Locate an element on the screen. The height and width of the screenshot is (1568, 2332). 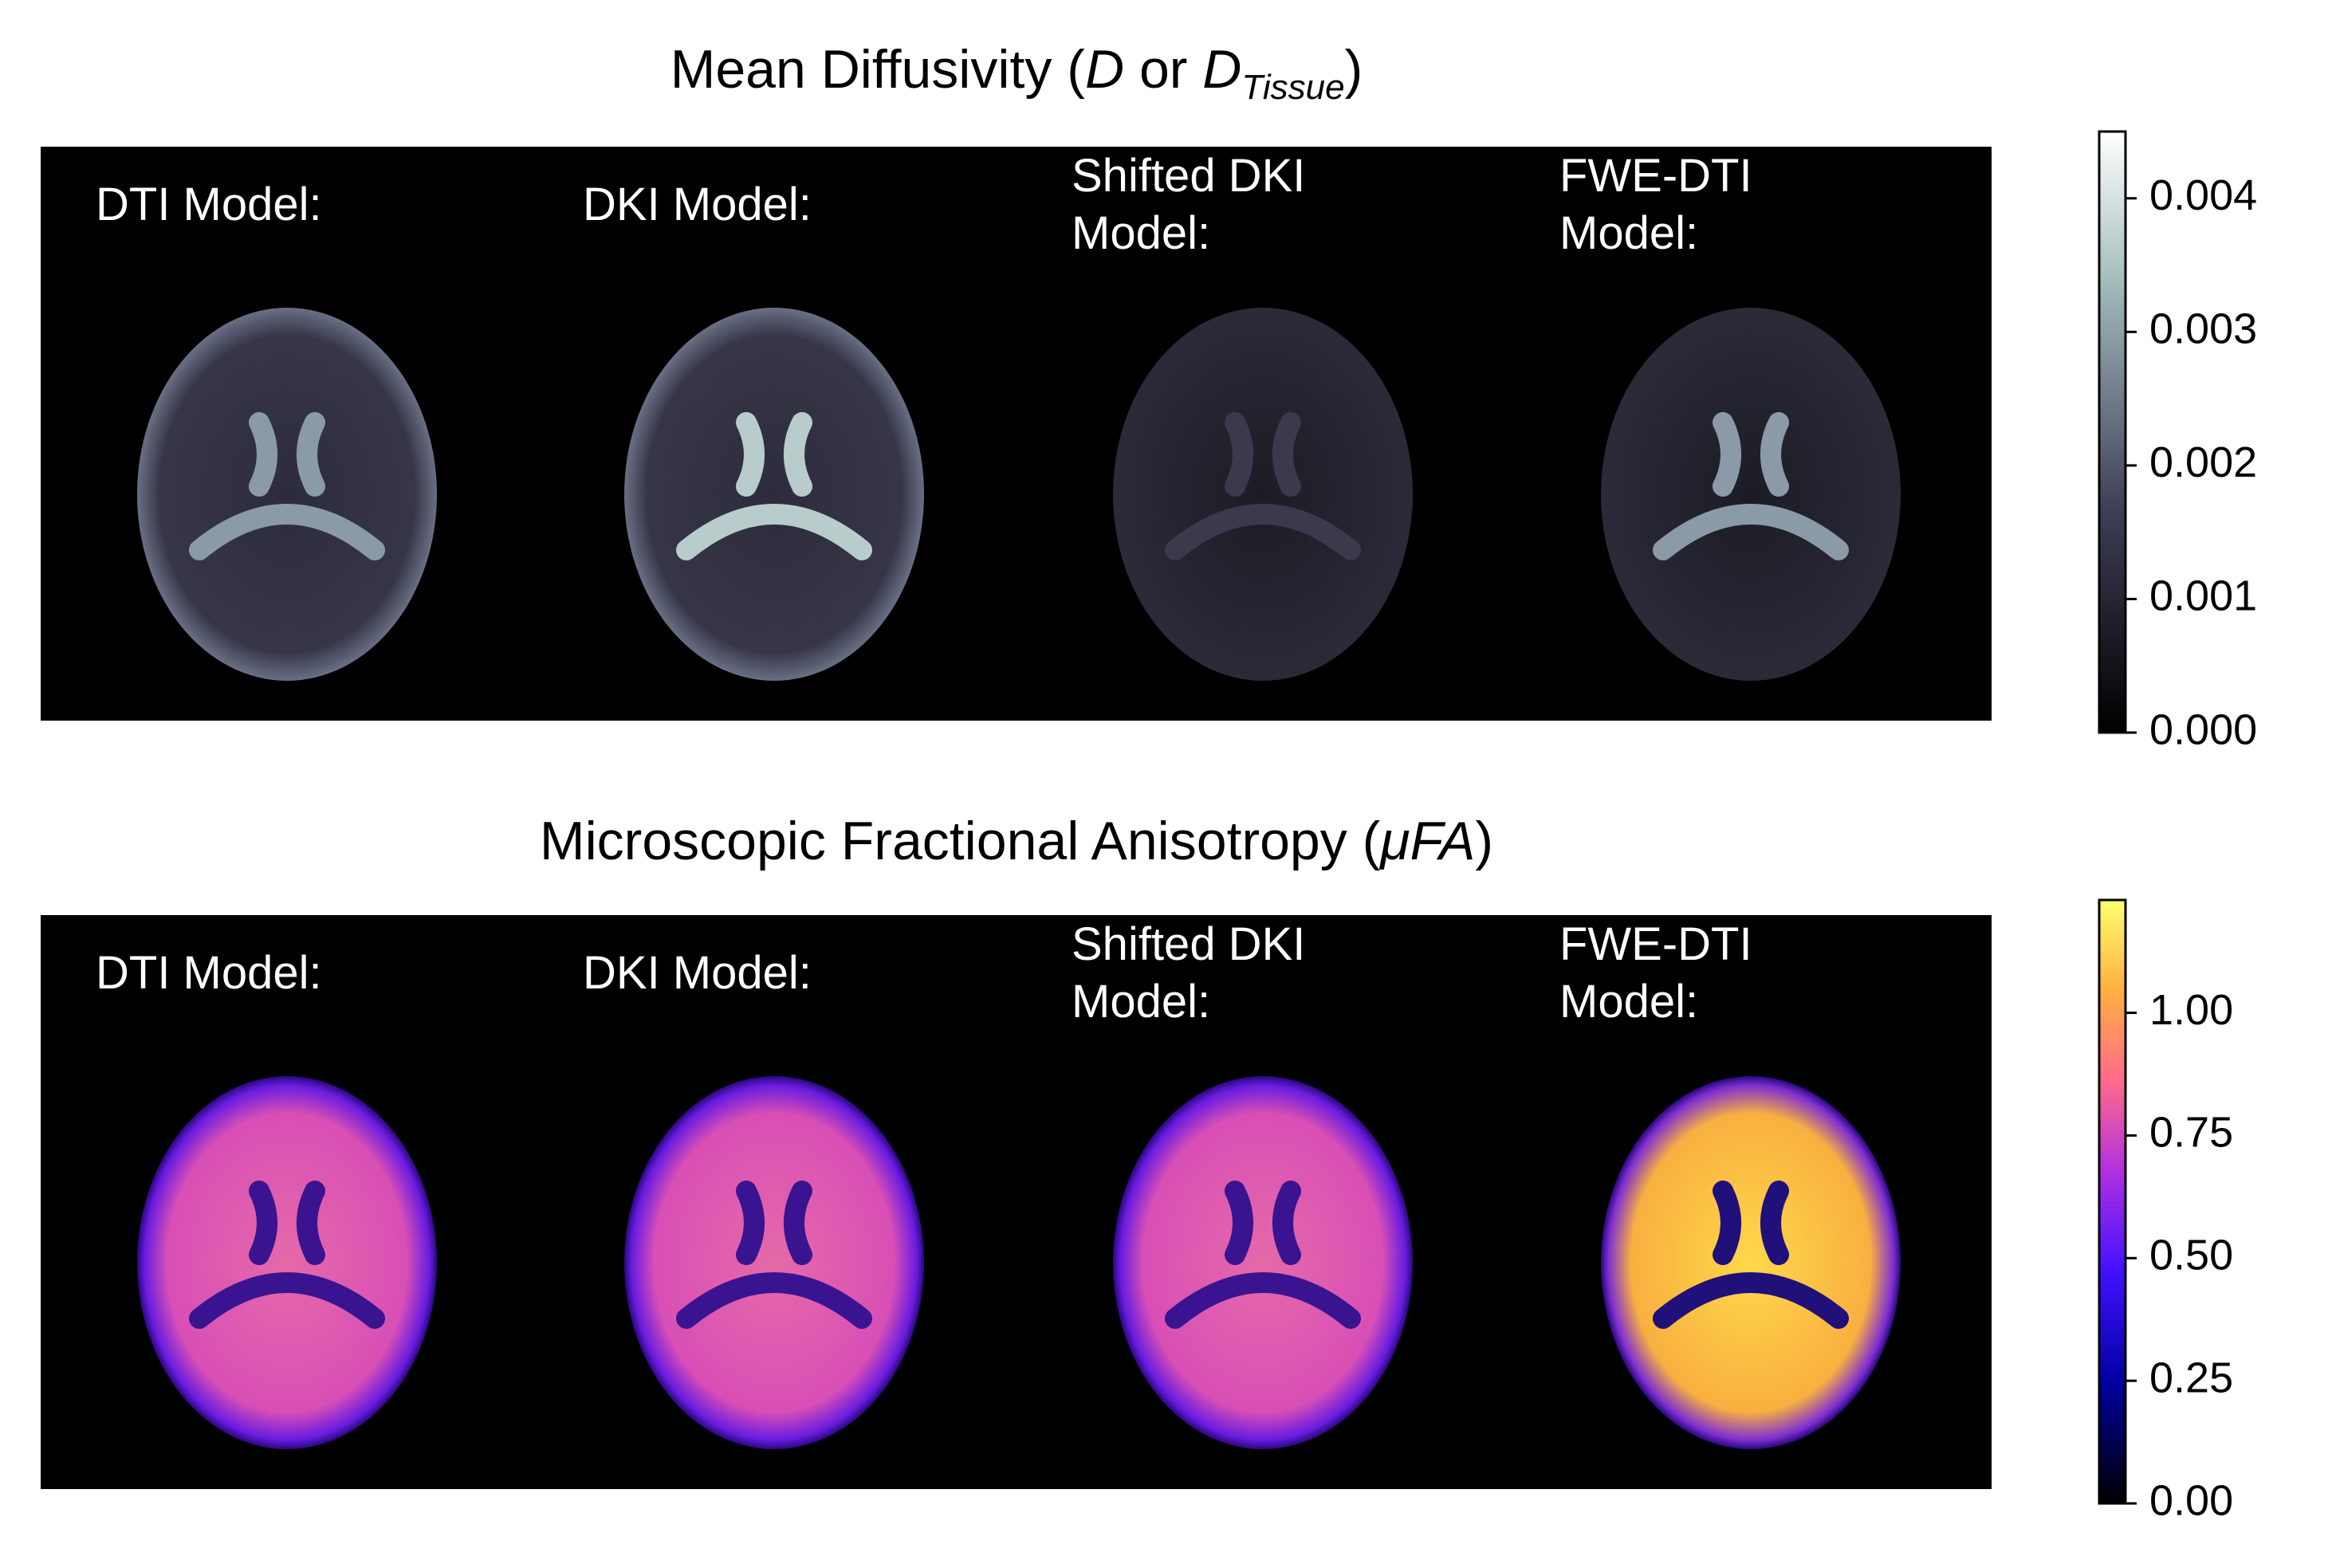
title-symbol: μFA is located at coordinates (1426, 841).